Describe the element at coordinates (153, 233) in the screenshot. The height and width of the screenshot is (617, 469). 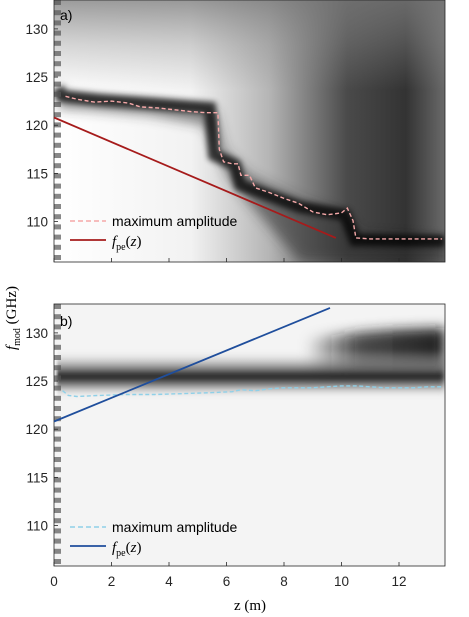
I see `panel-a-legend: maximum amplitude fpe(z)` at that location.